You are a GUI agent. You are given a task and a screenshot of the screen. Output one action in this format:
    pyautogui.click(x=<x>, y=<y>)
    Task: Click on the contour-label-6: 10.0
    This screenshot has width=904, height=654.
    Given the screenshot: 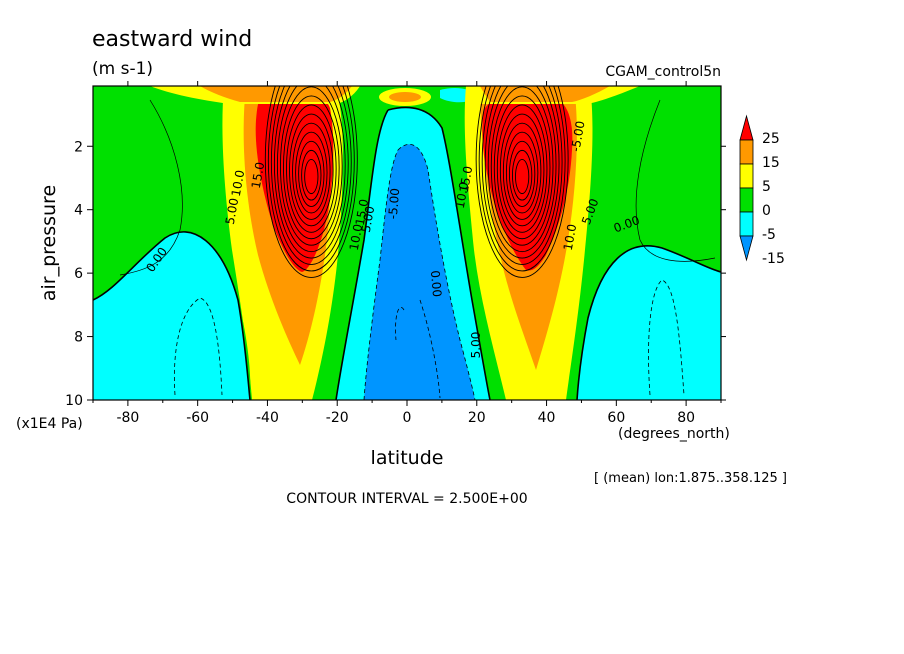 What is the action you would take?
    pyautogui.click(x=356, y=237)
    